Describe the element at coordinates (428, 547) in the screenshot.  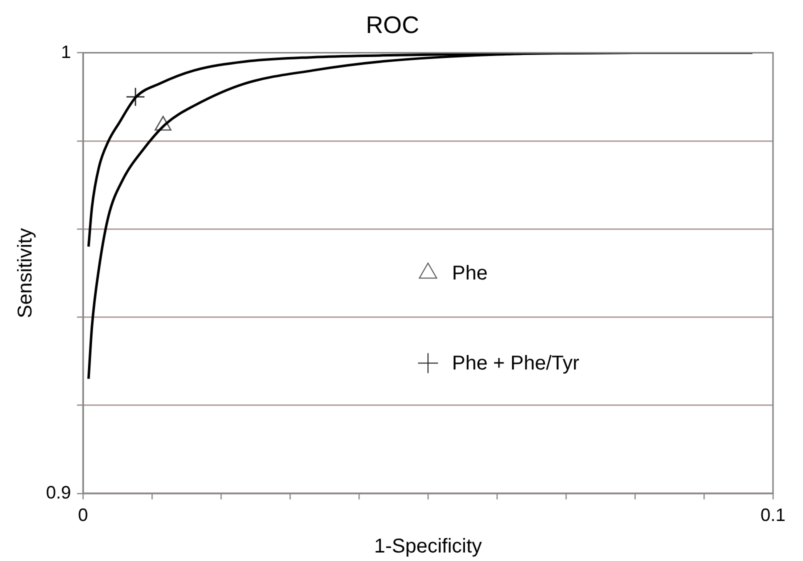
I see `x-axis-title: 1-Specificity` at that location.